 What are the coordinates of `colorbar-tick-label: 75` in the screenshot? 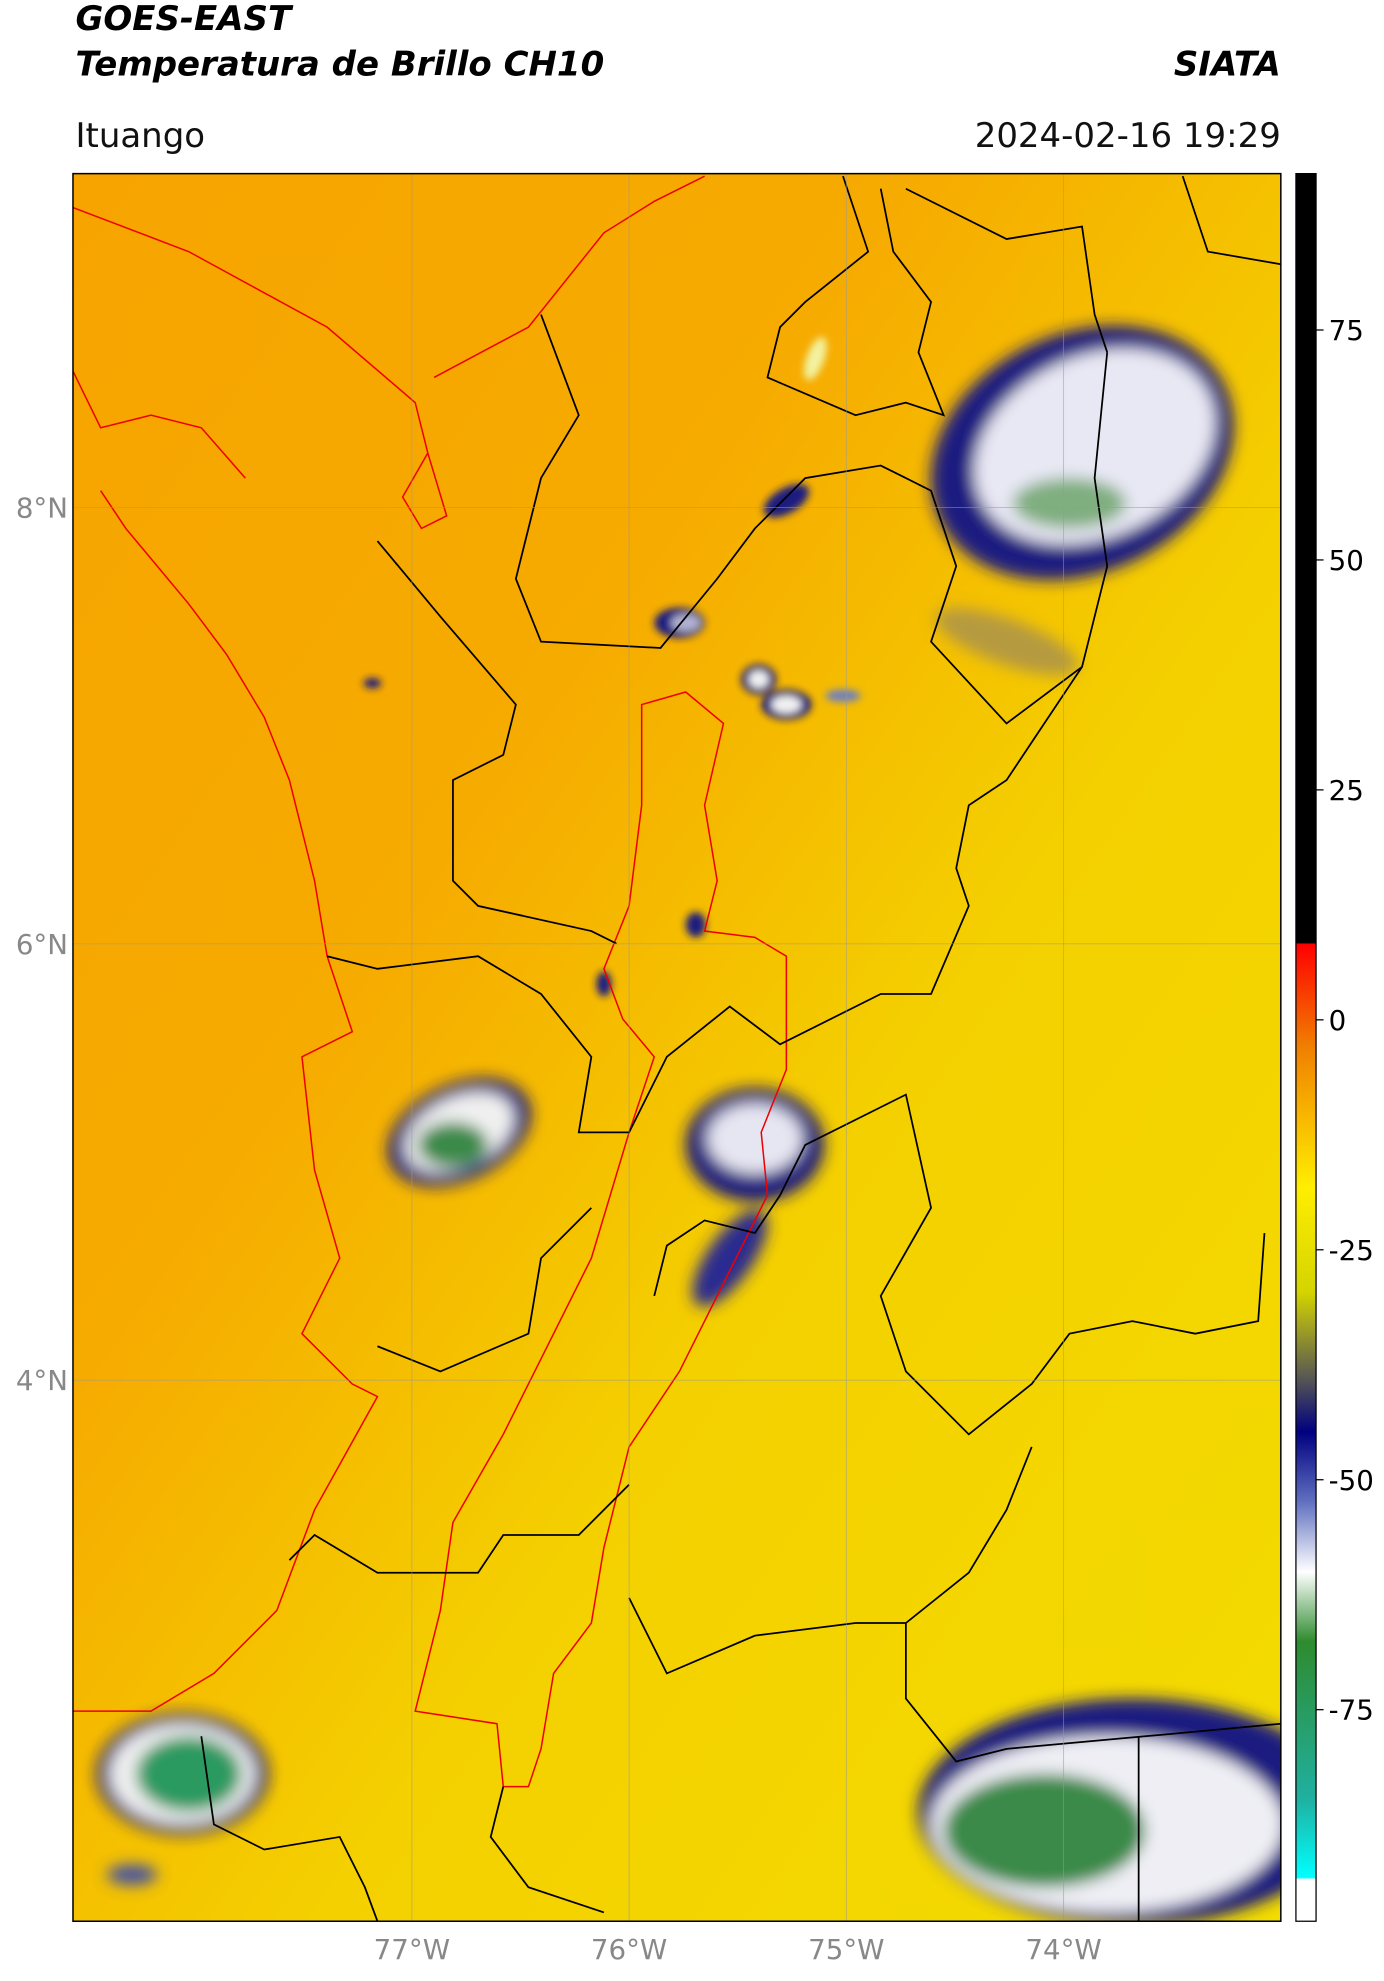 It's located at (1346, 330).